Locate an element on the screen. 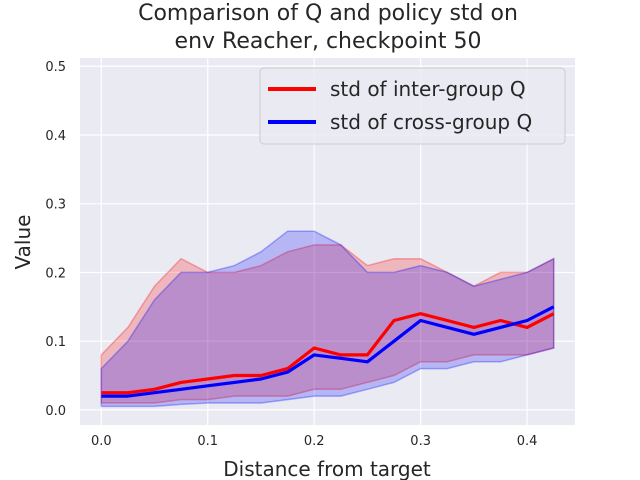 This screenshot has width=640, height=480. chart-title-line-1: Comparison of Q and policy std on is located at coordinates (328, 13).